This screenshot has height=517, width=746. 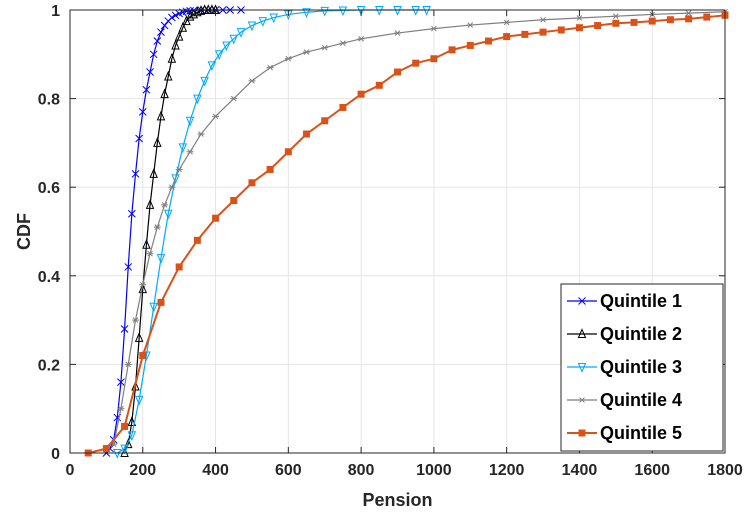 I want to click on x-tick-label: 800, so click(x=361, y=470).